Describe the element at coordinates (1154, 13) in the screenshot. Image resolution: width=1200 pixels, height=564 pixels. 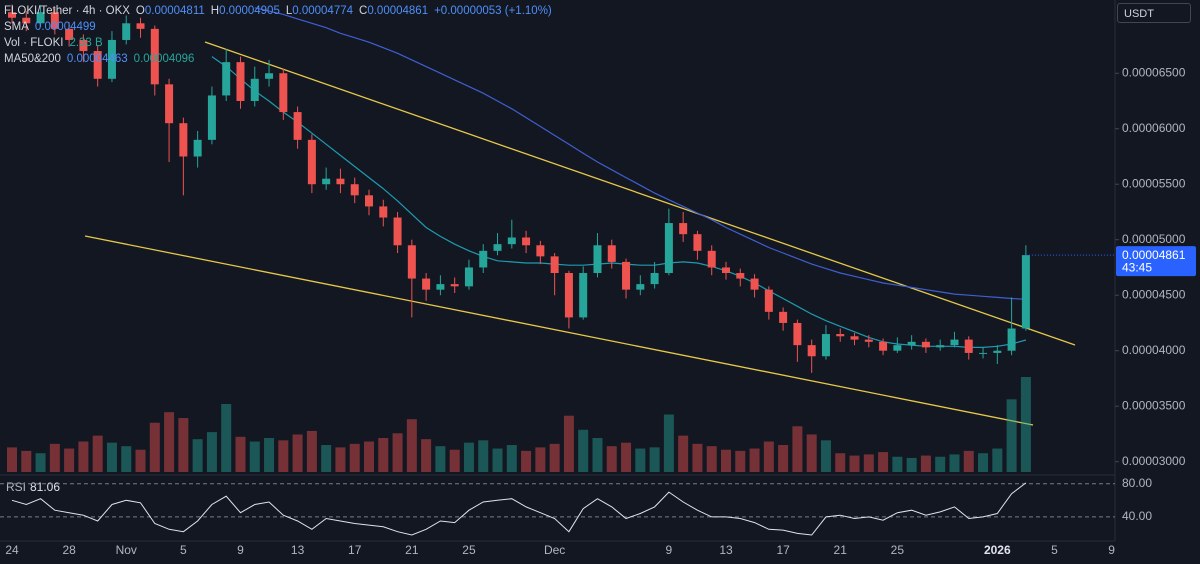
I see `currency-button: USDT` at that location.